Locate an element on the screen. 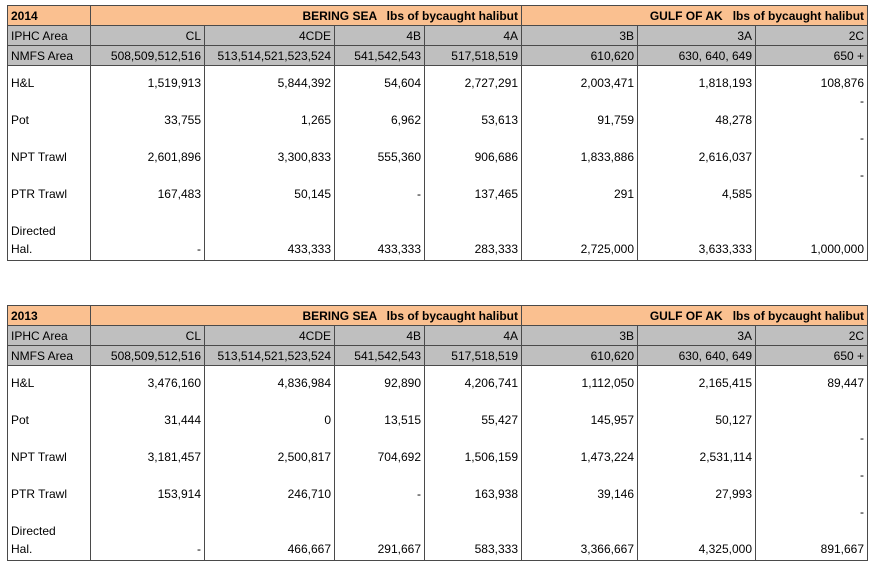 This screenshot has width=877, height=561. value-column-3b: 1,112,050 145,957 1,473,224 39,146 3,366,667 is located at coordinates (580, 463).